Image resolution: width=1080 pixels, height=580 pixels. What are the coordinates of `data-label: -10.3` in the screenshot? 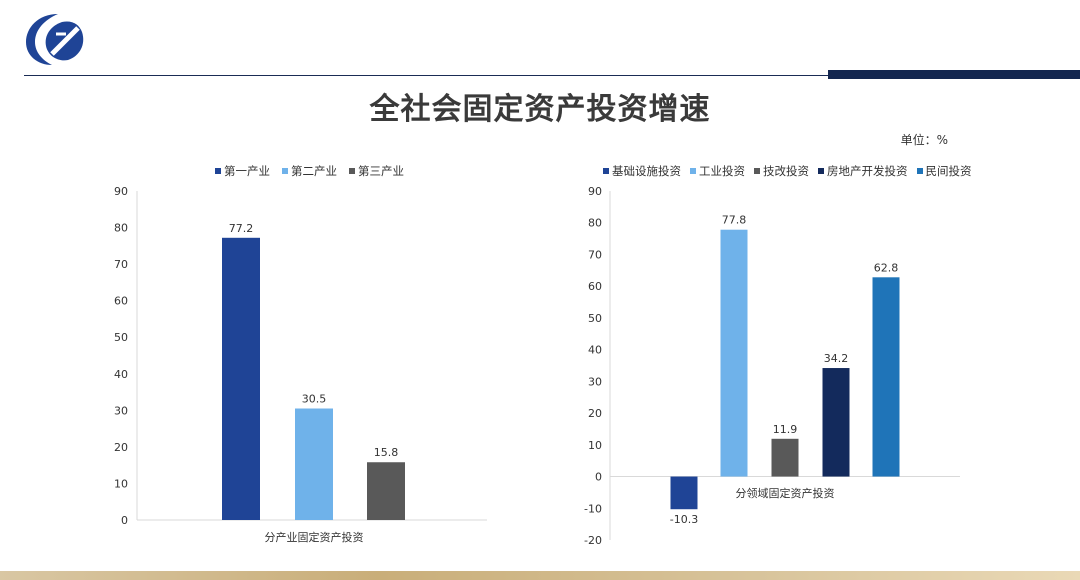 It's located at (684, 519).